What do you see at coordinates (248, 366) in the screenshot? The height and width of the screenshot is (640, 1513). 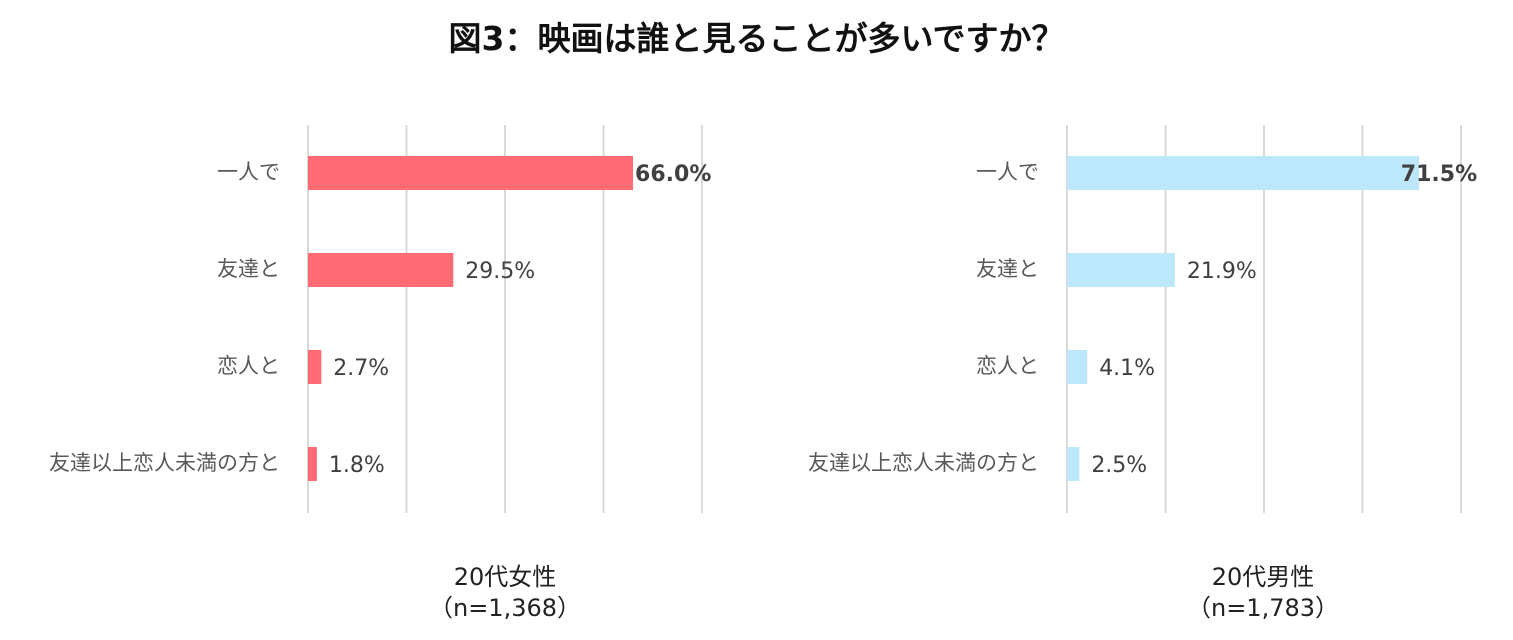 I see `female-category-label: 恋人と` at bounding box center [248, 366].